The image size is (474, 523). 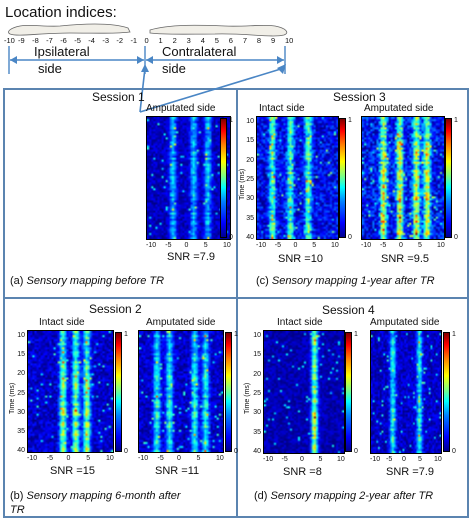 What do you see at coordinates (181, 391) in the screenshot?
I see `heatmap-session-2-amputated` at bounding box center [181, 391].